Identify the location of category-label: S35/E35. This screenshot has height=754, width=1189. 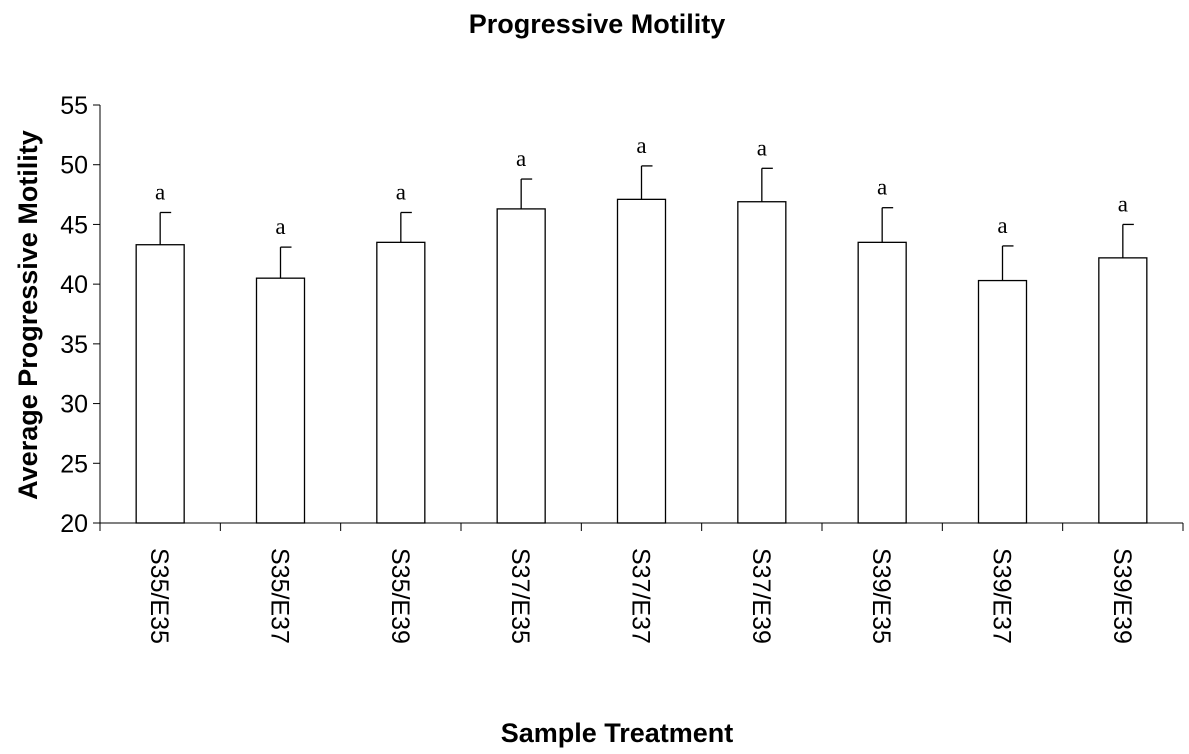
(159, 596).